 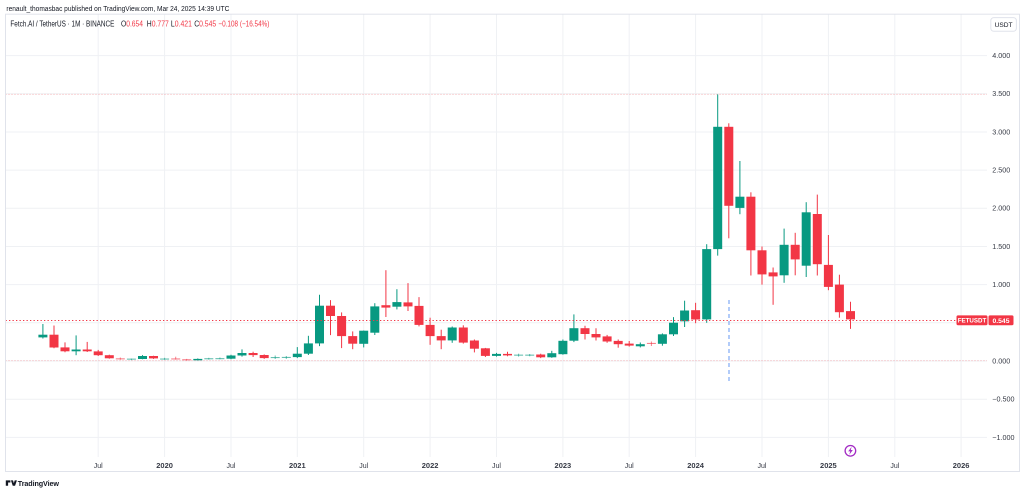 I want to click on svg-text: 2026, so click(x=961, y=465).